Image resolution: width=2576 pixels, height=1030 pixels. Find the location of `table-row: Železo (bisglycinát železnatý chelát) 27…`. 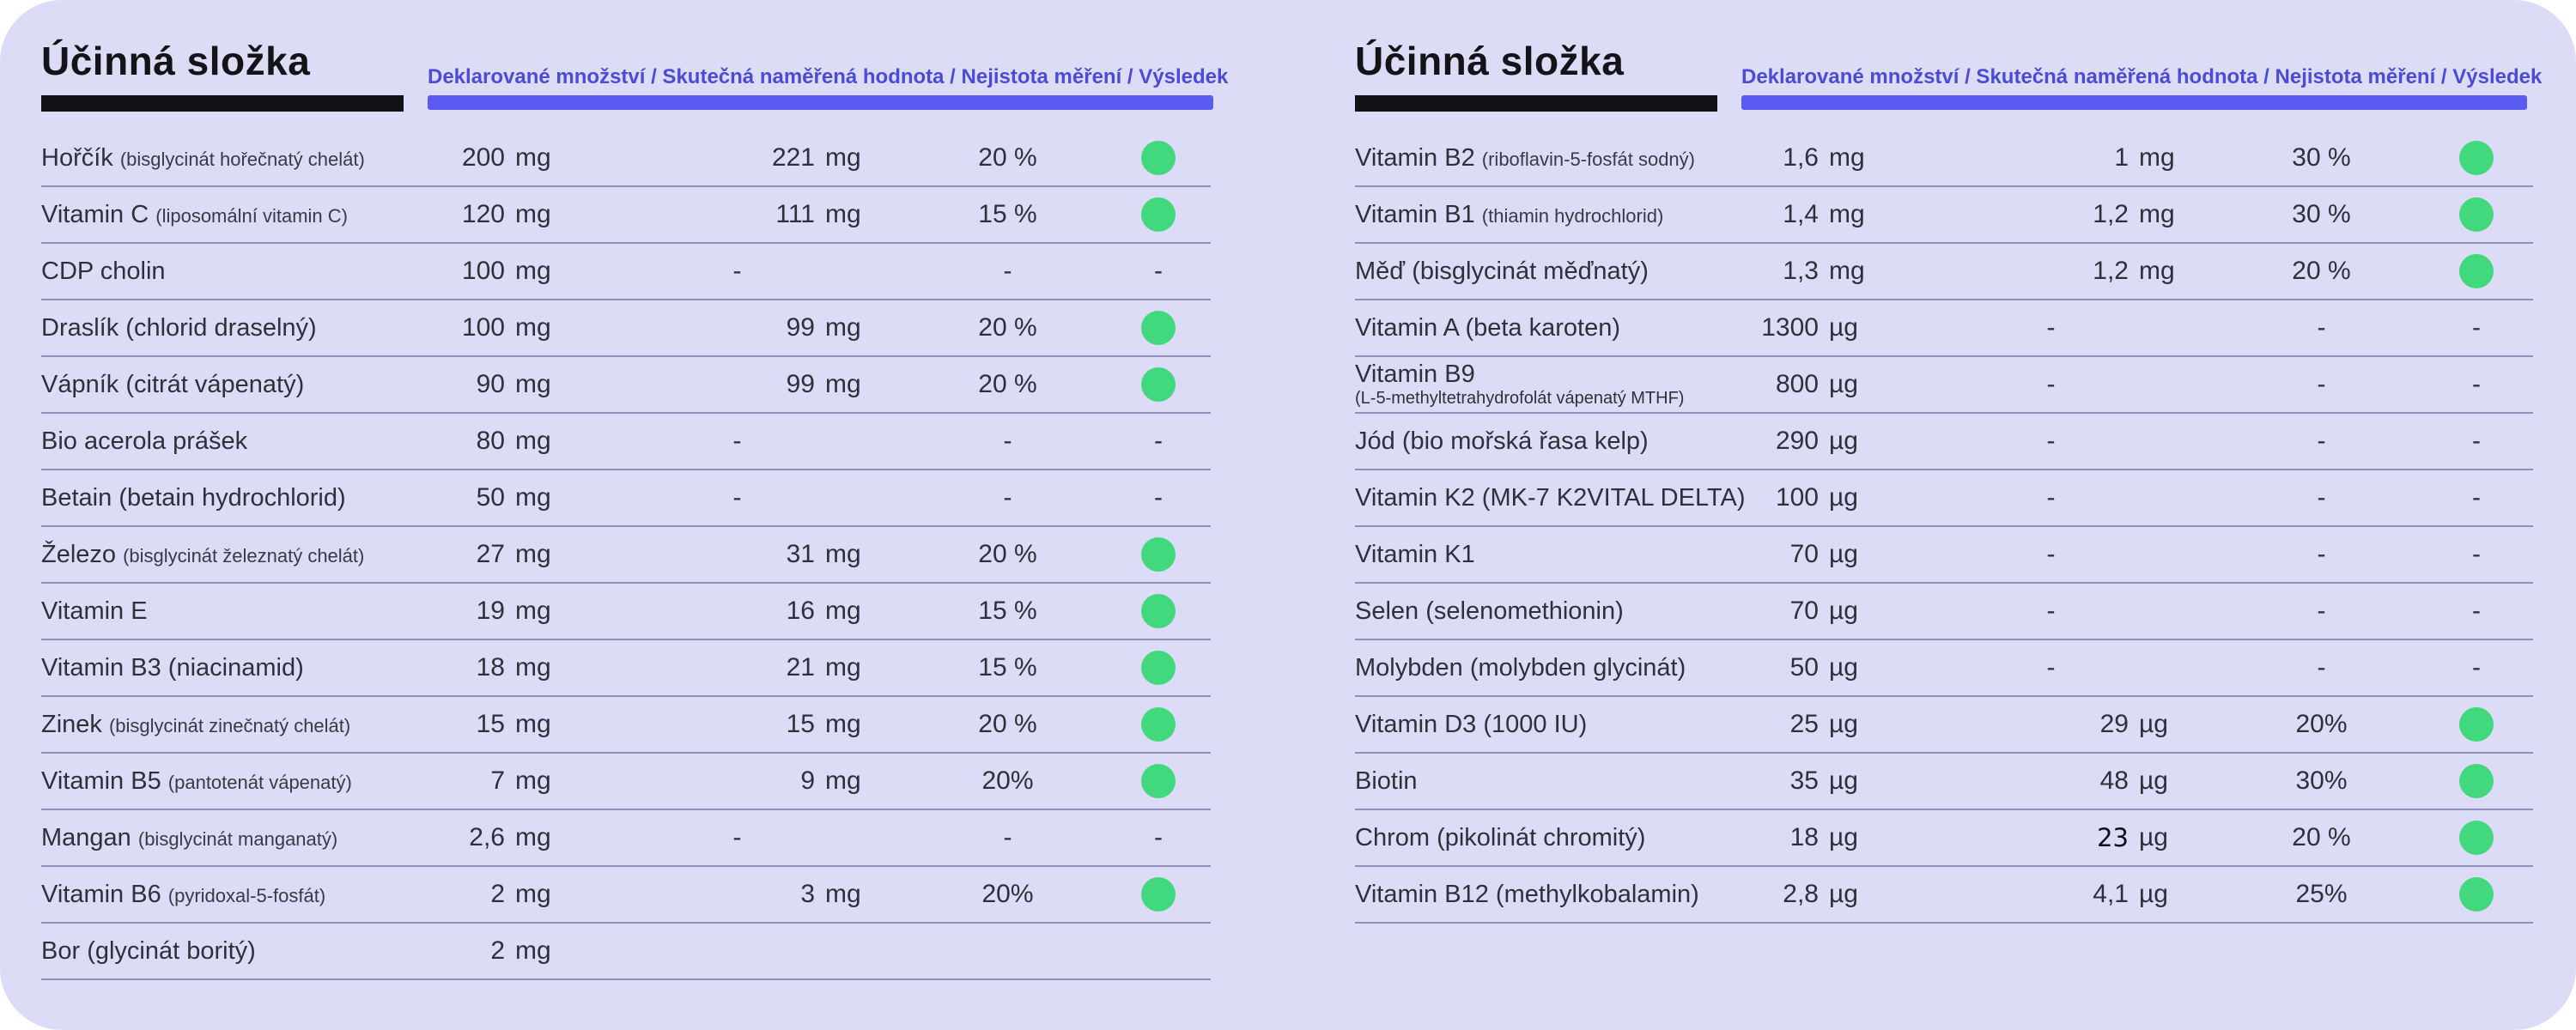

table-row: Železo (bisglycinát železnatý chelát) 27… is located at coordinates (626, 555).